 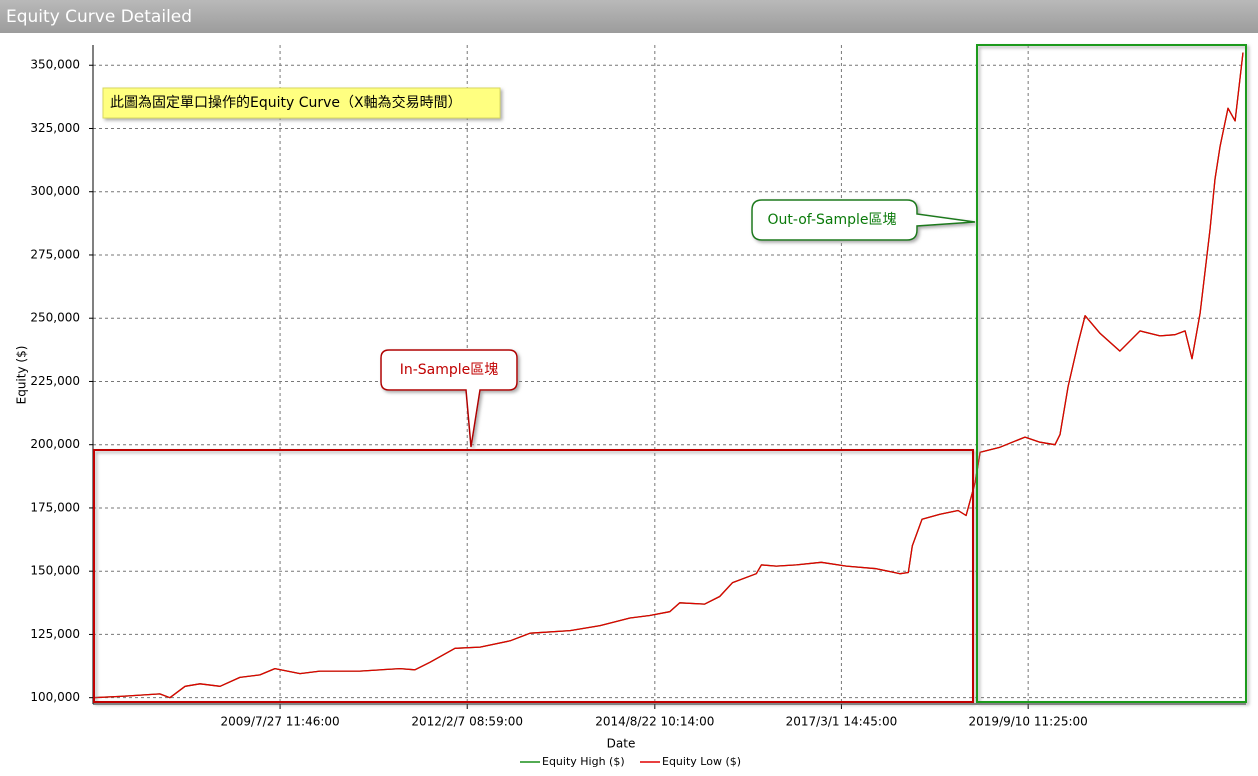 What do you see at coordinates (55, 128) in the screenshot?
I see `y-tick-label: 325,000` at bounding box center [55, 128].